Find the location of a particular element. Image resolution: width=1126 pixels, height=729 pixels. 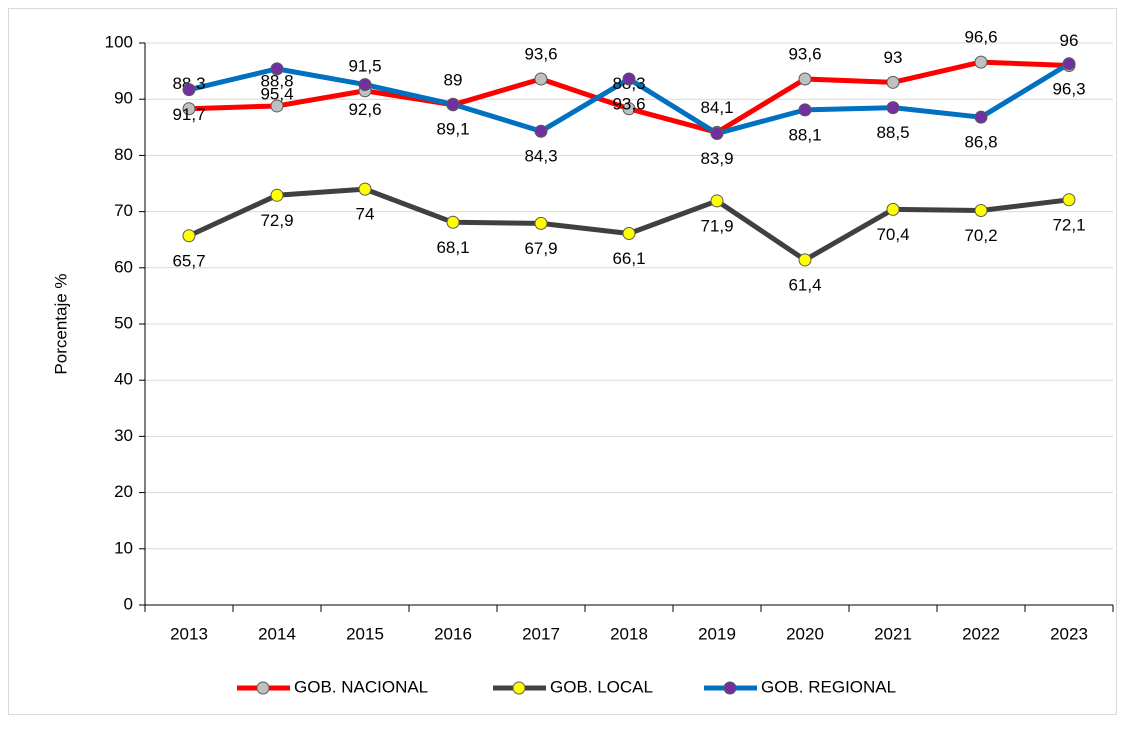

data-label: 70,2 is located at coordinates (980, 235).